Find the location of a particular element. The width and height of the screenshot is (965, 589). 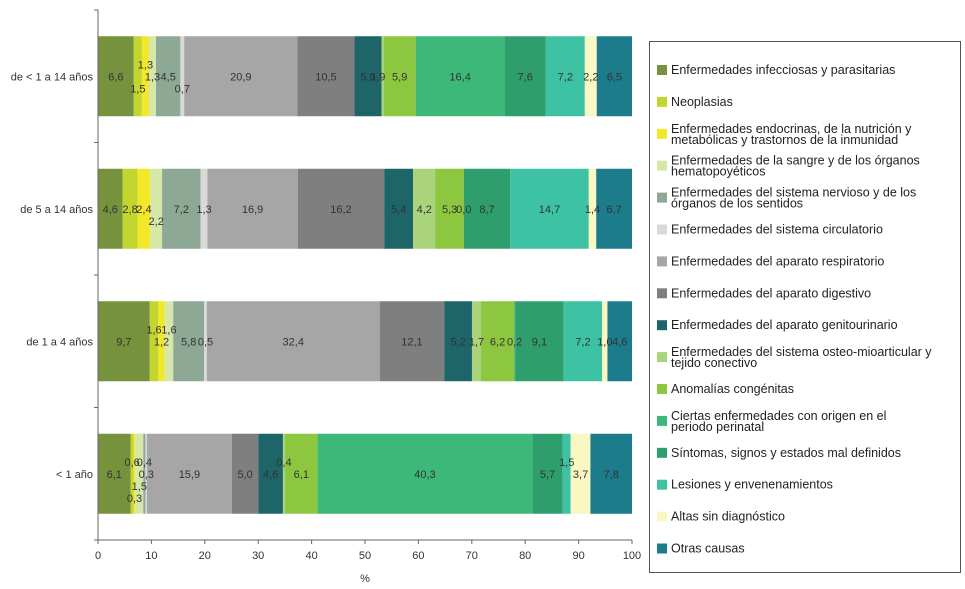

data-label: 0,4 is located at coordinates (144, 463).